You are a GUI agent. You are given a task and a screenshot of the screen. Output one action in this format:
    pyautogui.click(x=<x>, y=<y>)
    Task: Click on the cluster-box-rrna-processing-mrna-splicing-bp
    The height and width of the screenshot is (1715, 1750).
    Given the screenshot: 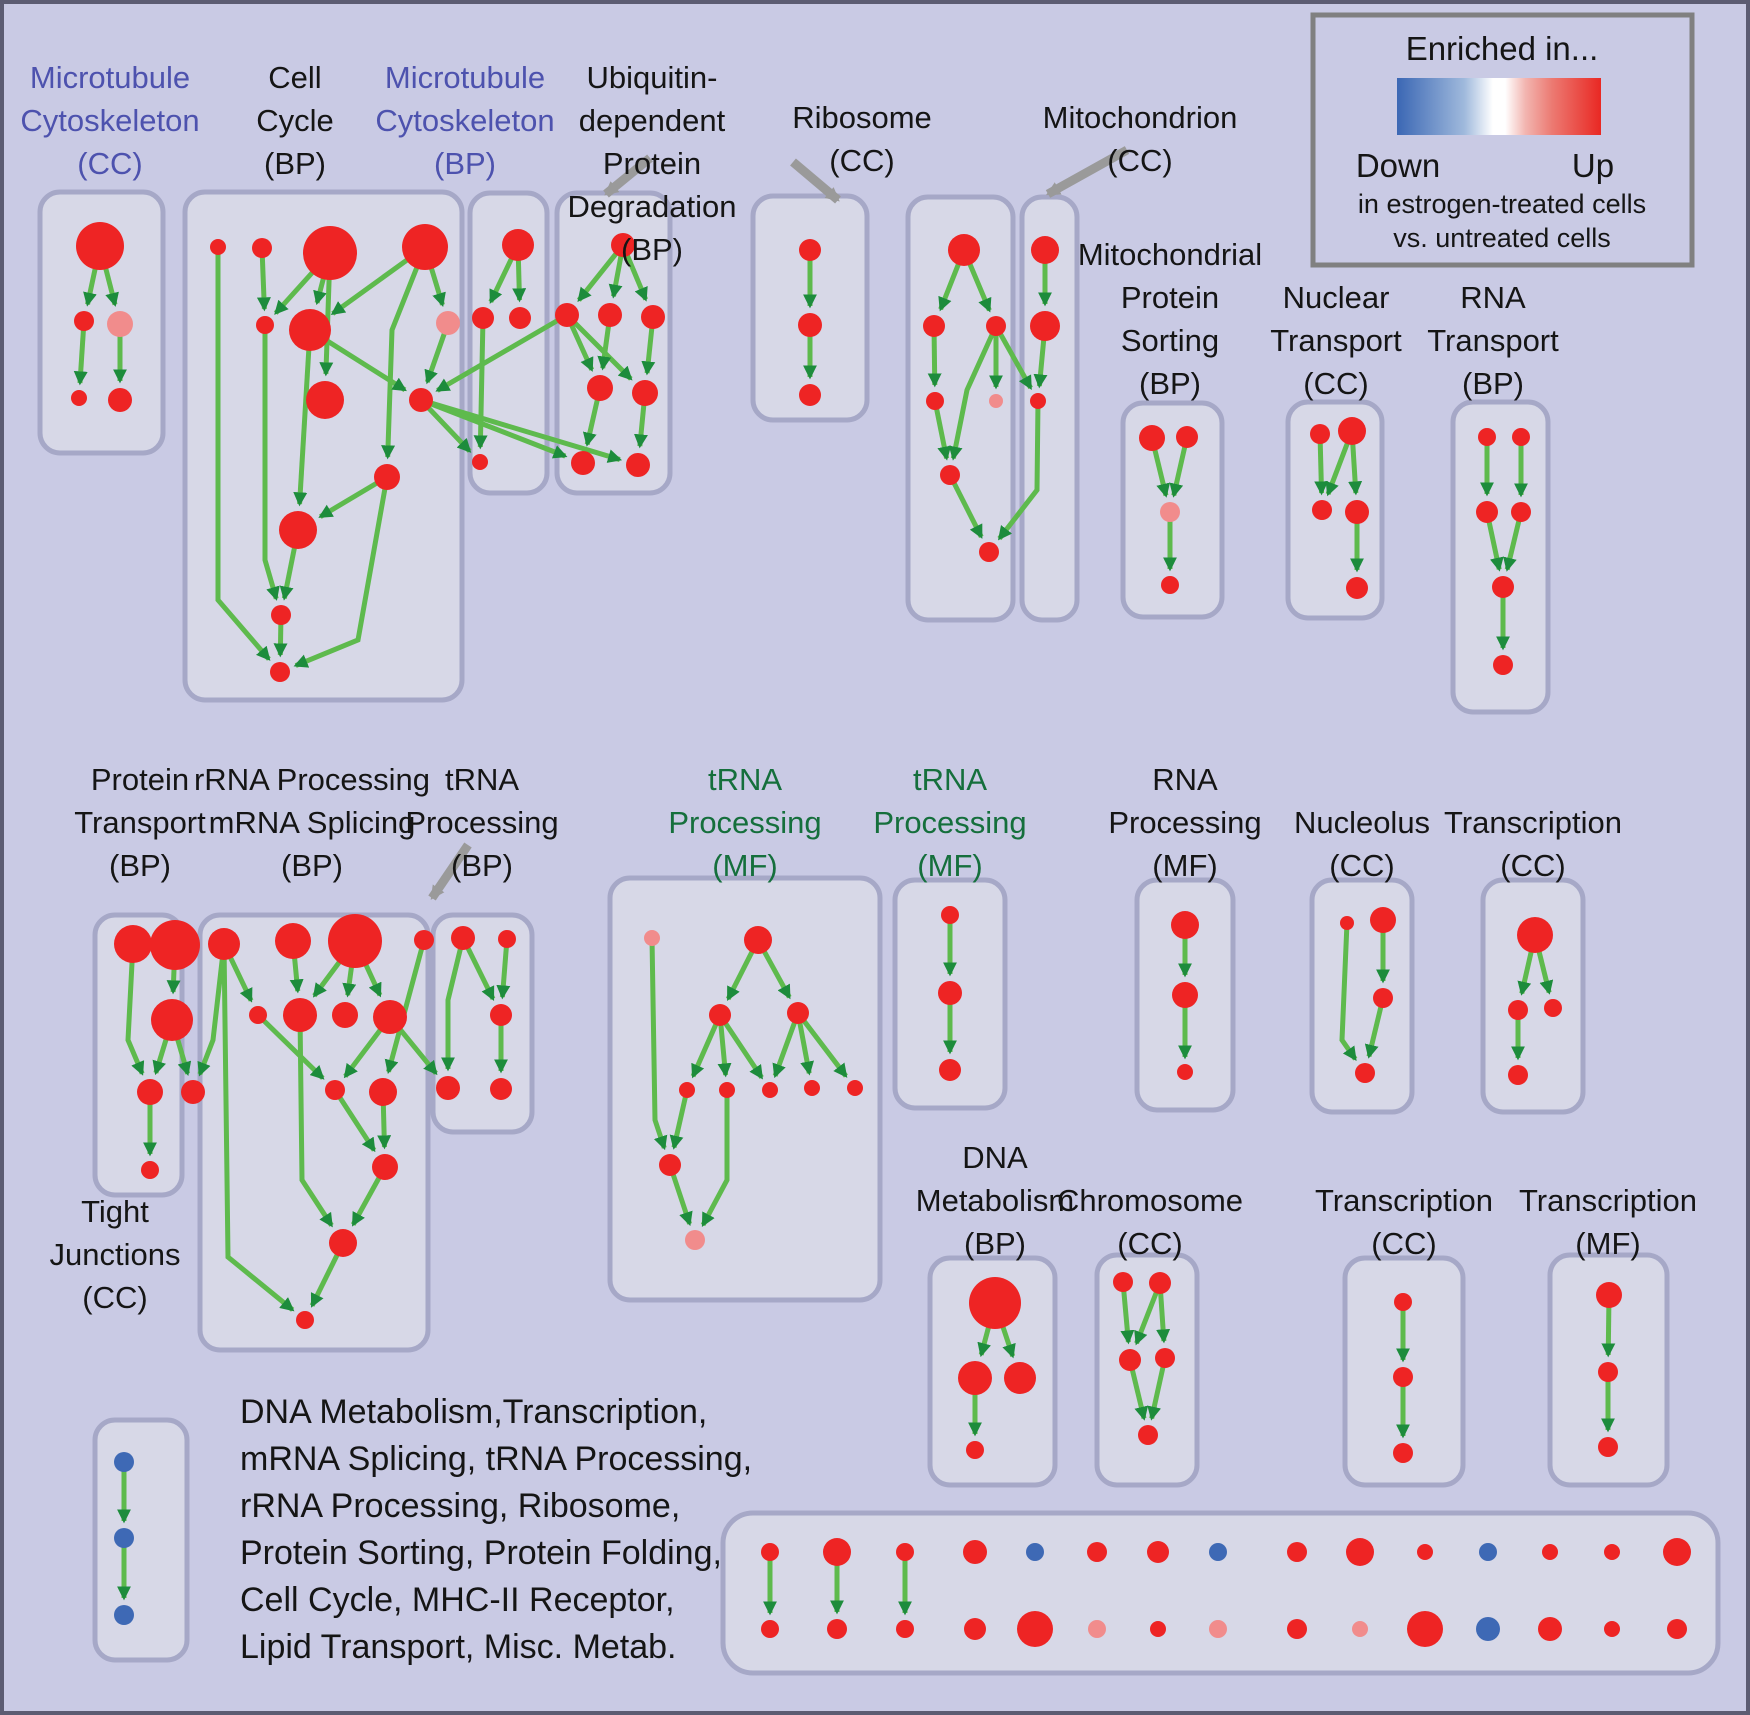 What is the action you would take?
    pyautogui.click(x=314, y=1132)
    